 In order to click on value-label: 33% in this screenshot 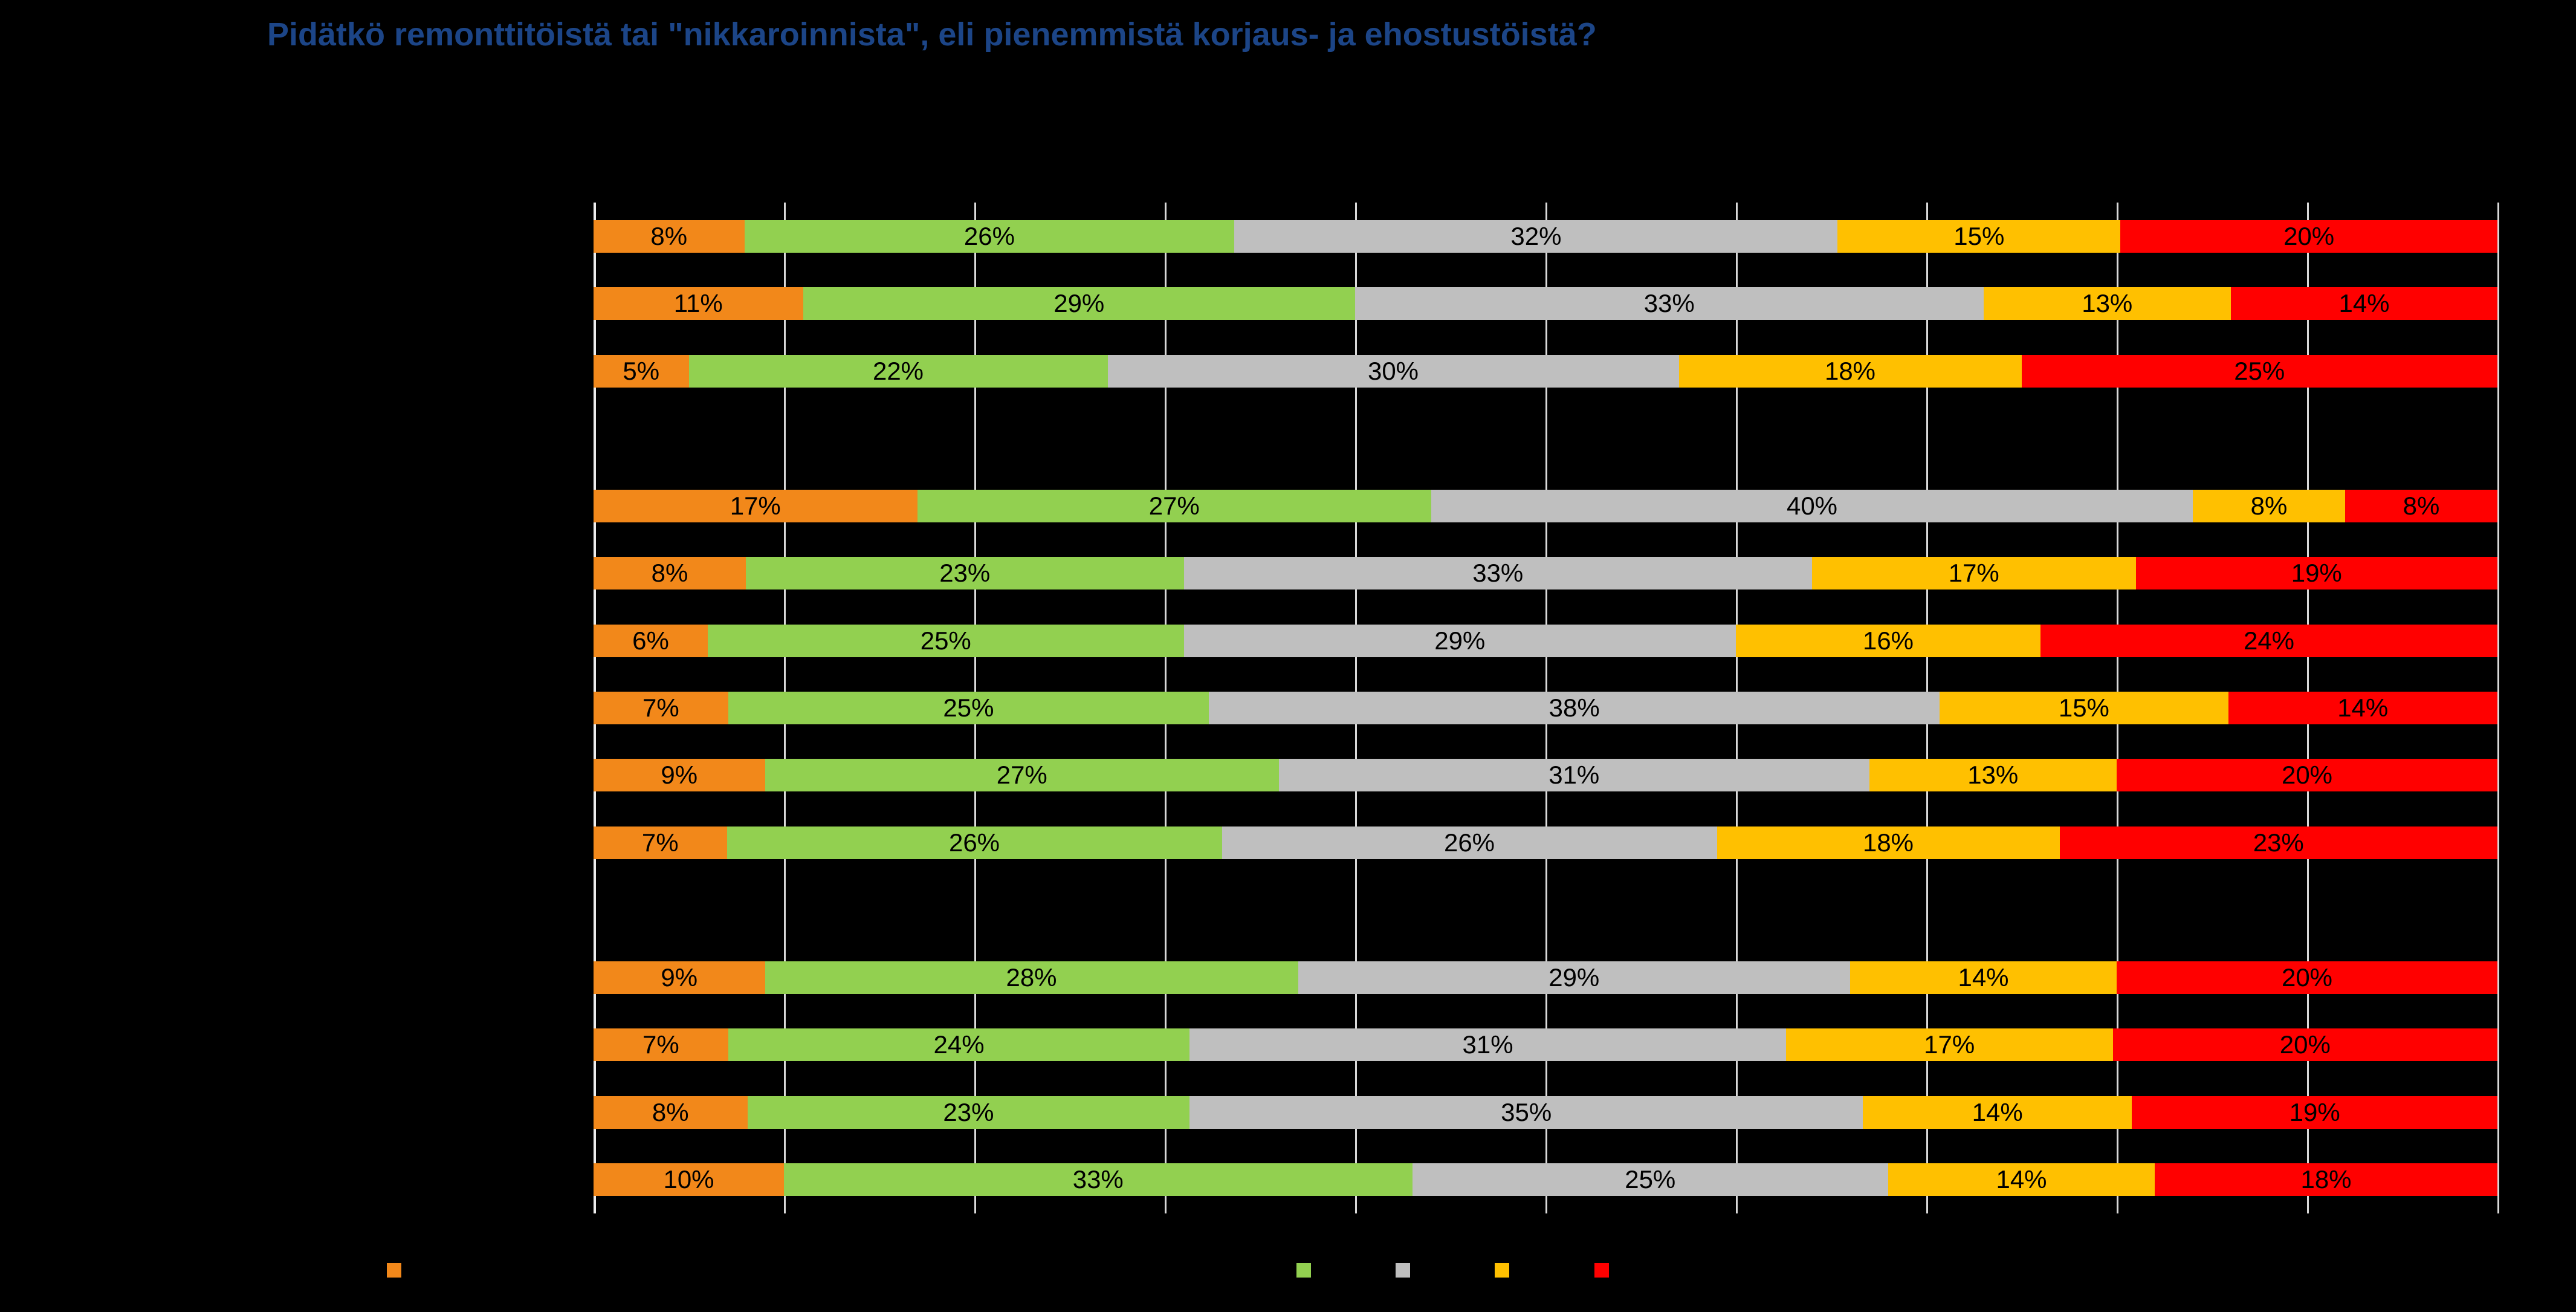, I will do `click(1498, 573)`.